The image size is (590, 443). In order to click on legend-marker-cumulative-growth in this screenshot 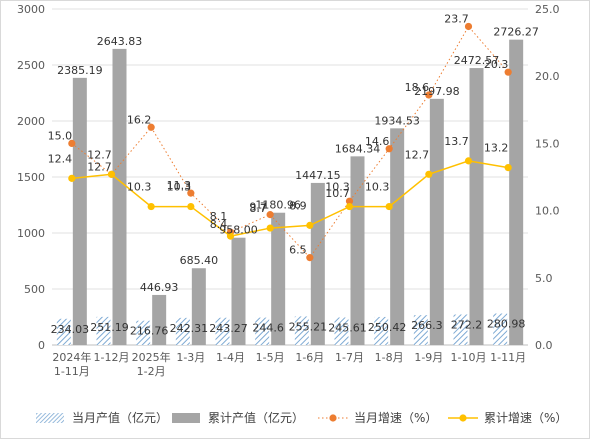, I will do `click(463, 418)`.